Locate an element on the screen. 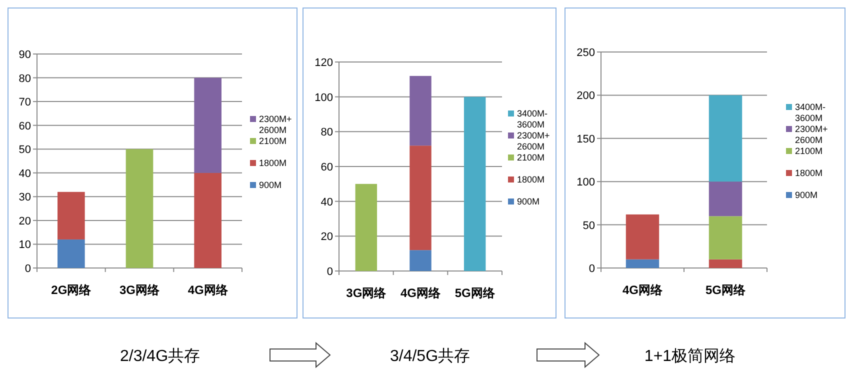  y-tick-label: 30 is located at coordinates (24, 198).